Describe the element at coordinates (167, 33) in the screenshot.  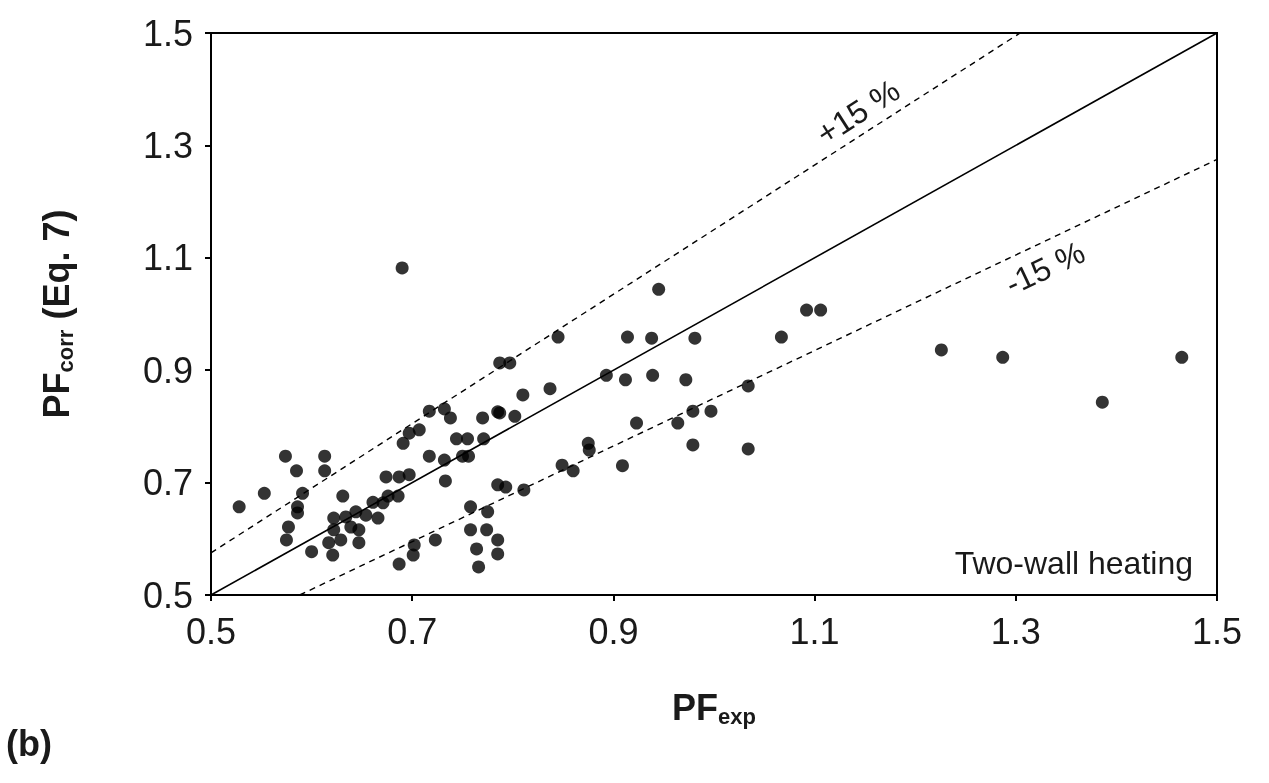
I see `y-tick-label: 1.5` at that location.